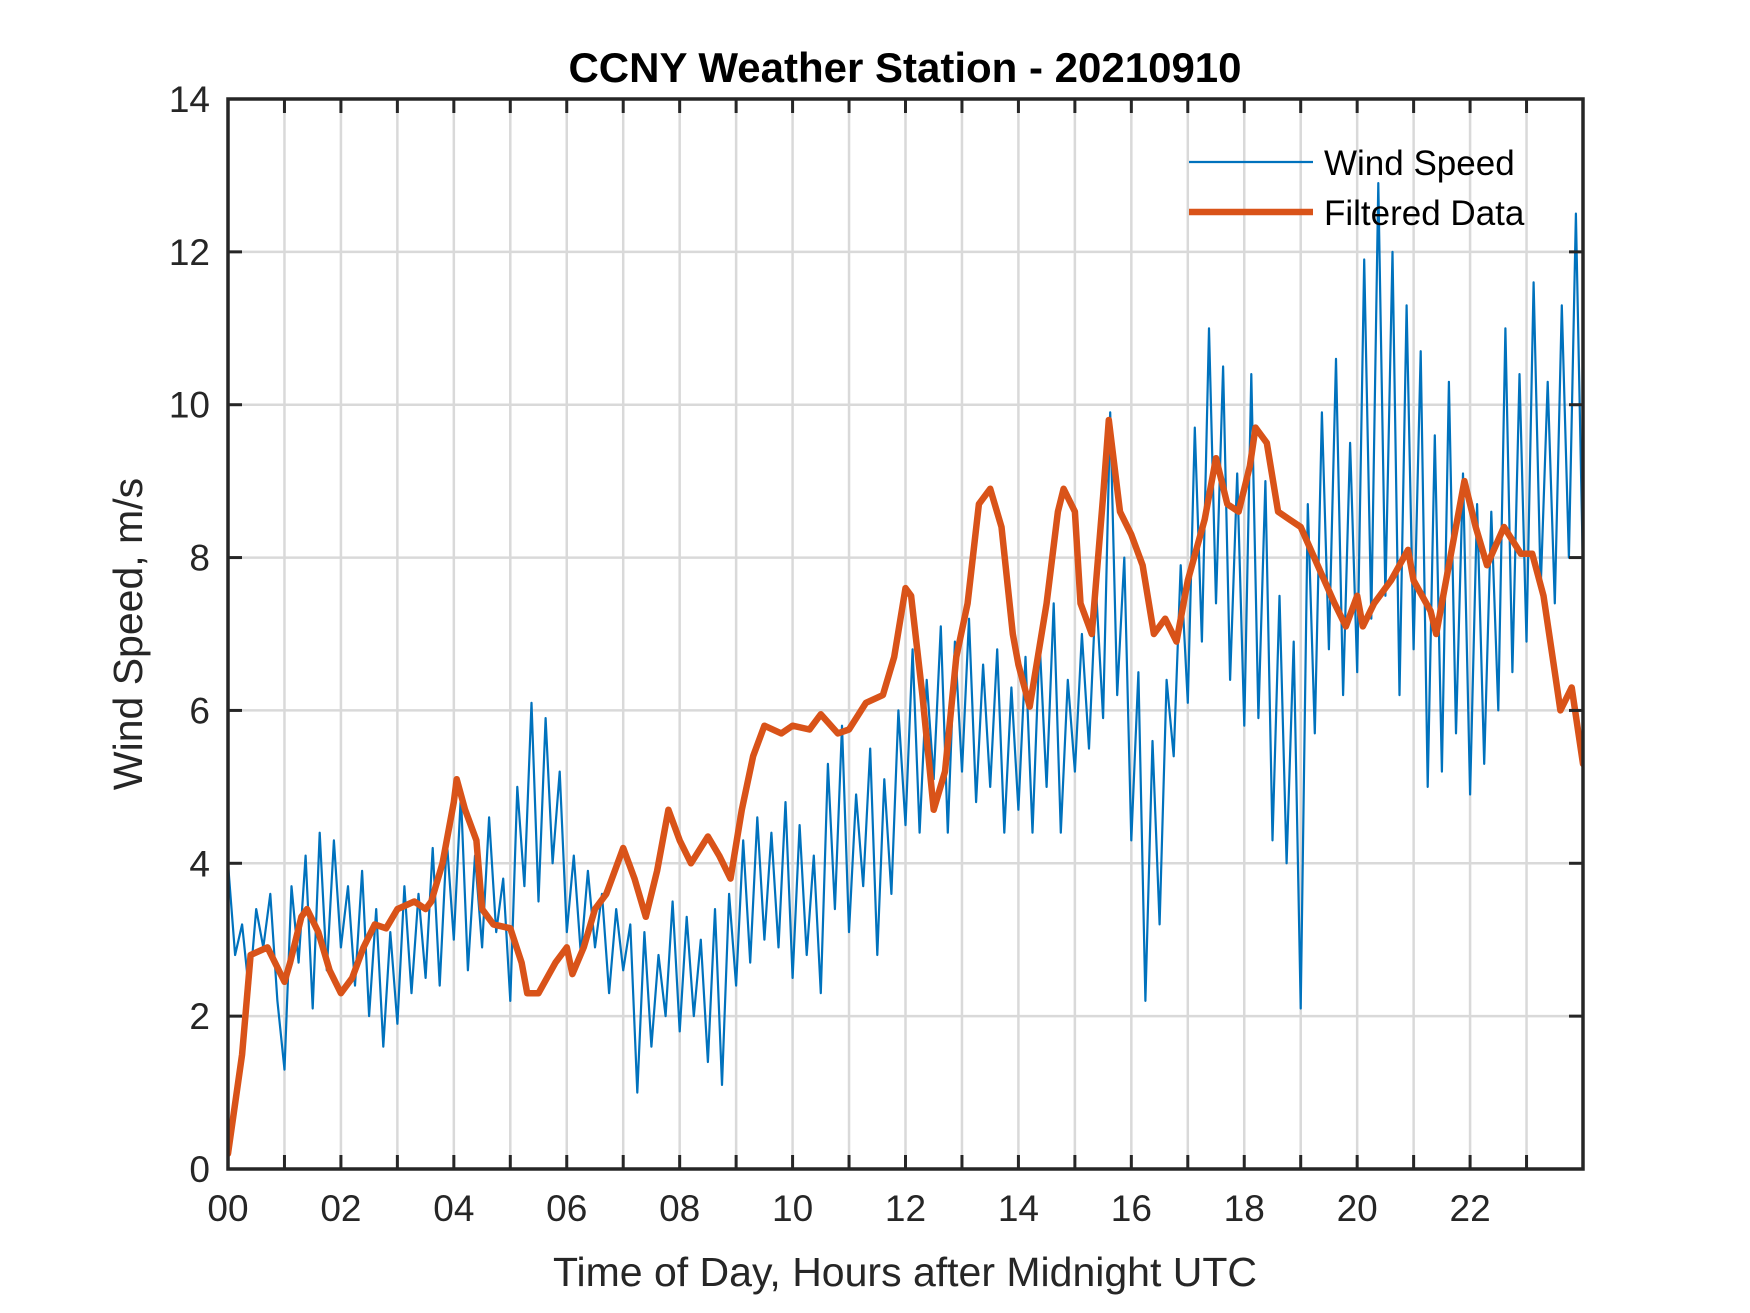 This screenshot has width=1750, height=1313. Describe the element at coordinates (679, 1208) in the screenshot. I see `x-tick-label: 08` at that location.